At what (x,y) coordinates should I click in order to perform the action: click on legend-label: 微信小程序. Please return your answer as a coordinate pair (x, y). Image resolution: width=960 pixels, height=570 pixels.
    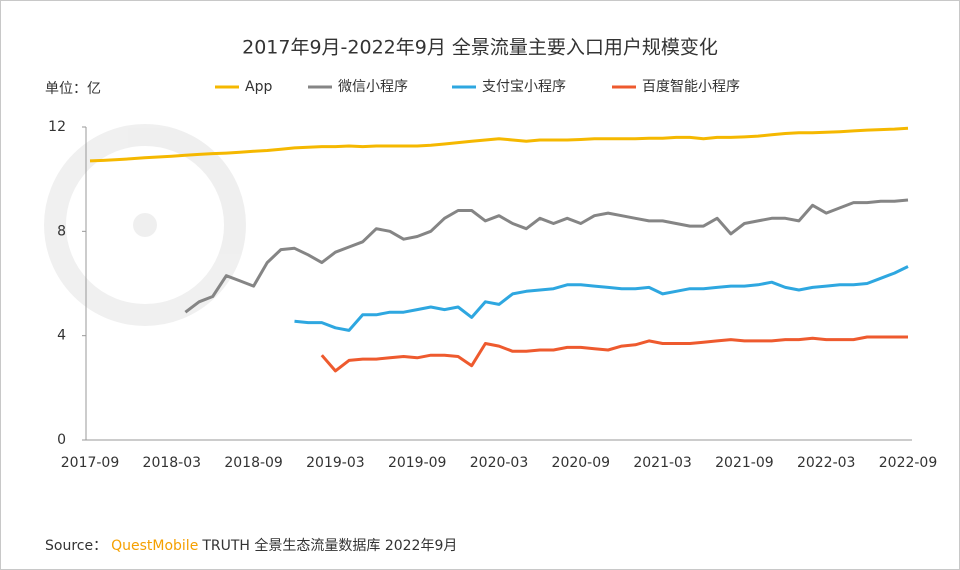
    Looking at the image, I should click on (373, 87).